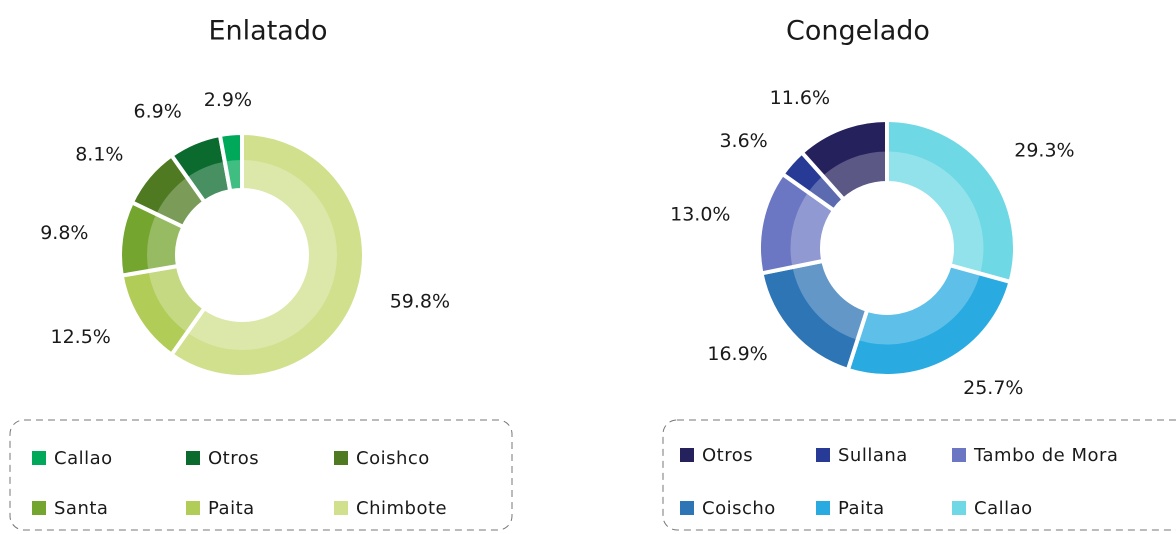 The image size is (1176, 534). What do you see at coordinates (420, 301) in the screenshot?
I see `value-label: 59.8%` at bounding box center [420, 301].